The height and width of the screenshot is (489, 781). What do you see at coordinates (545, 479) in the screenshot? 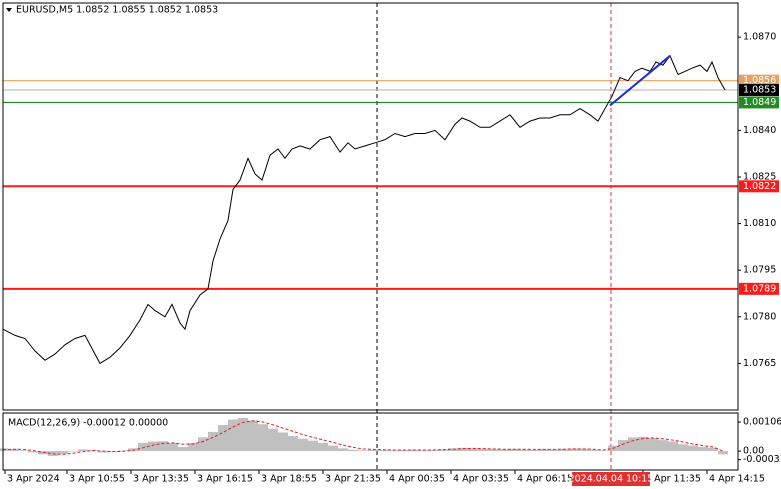
I see `x-tick-label: 4 Apr 06:15` at bounding box center [545, 479].